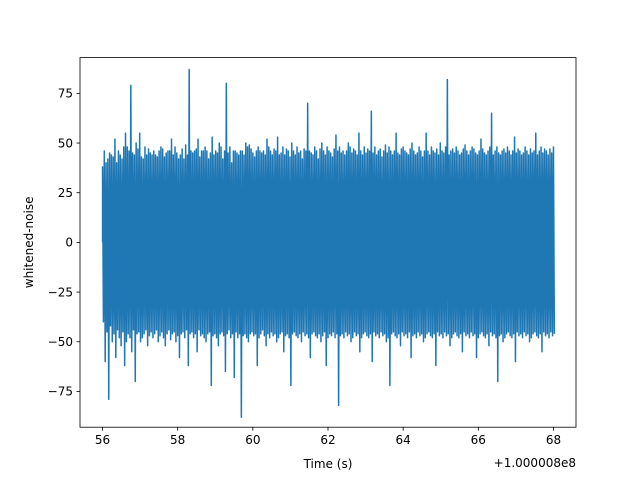  I want to click on x-offset-label: +1.000008e8, so click(535, 463).